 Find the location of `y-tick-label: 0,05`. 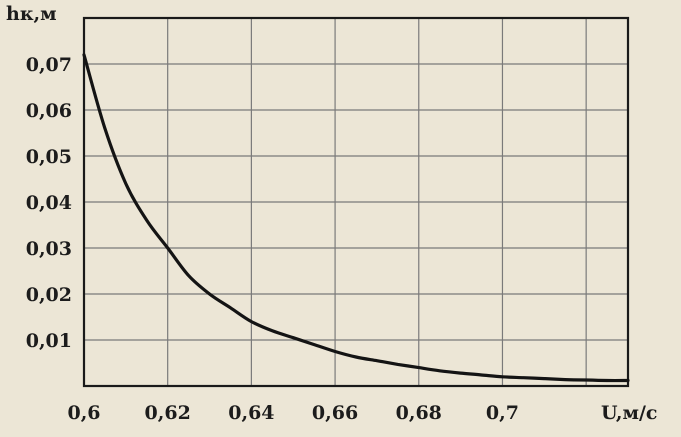

y-tick-label: 0,05 is located at coordinates (49, 157).